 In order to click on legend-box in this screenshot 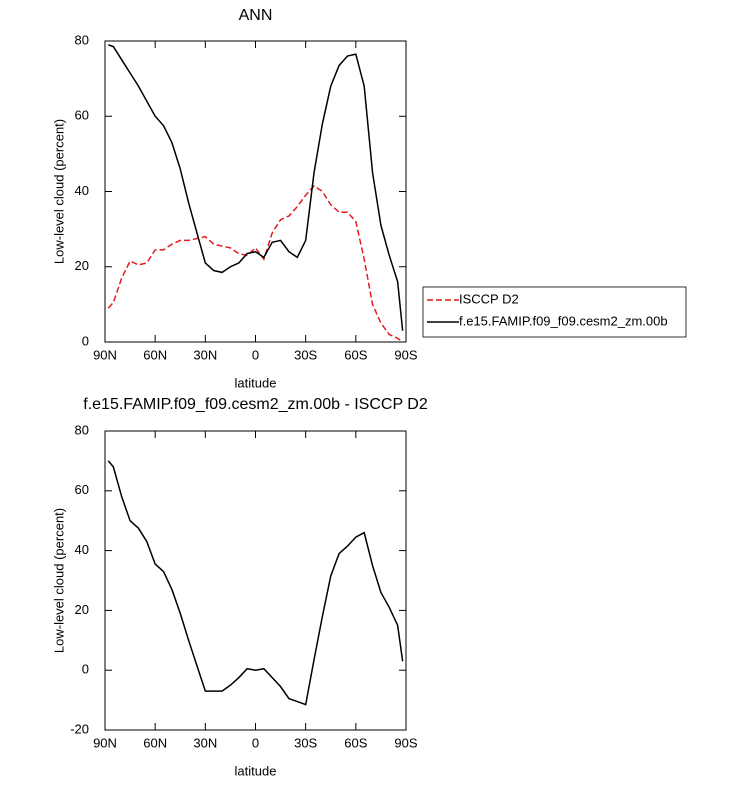, I will do `click(554, 312)`.